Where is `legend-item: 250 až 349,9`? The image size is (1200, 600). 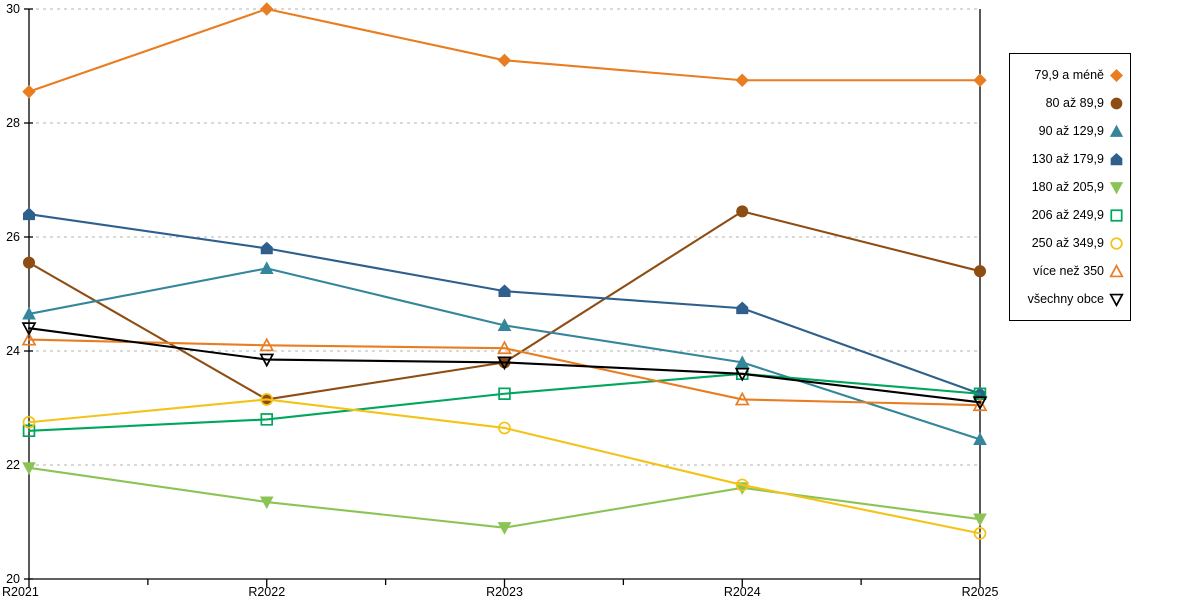
legend-item: 250 až 349,9 is located at coordinates (1069, 243).